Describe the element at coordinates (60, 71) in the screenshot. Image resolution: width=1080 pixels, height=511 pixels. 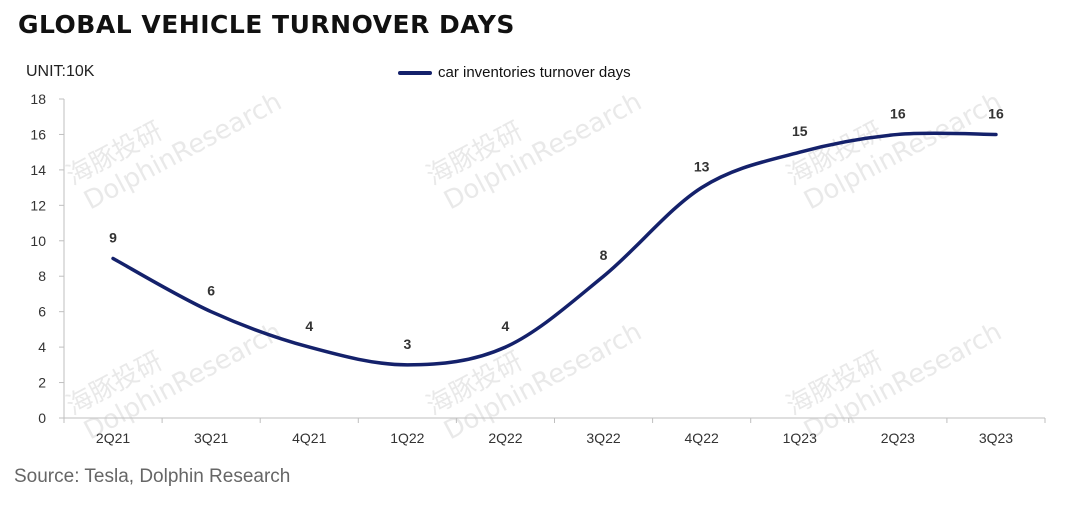
I see `unit-label: UNIT:10K` at that location.